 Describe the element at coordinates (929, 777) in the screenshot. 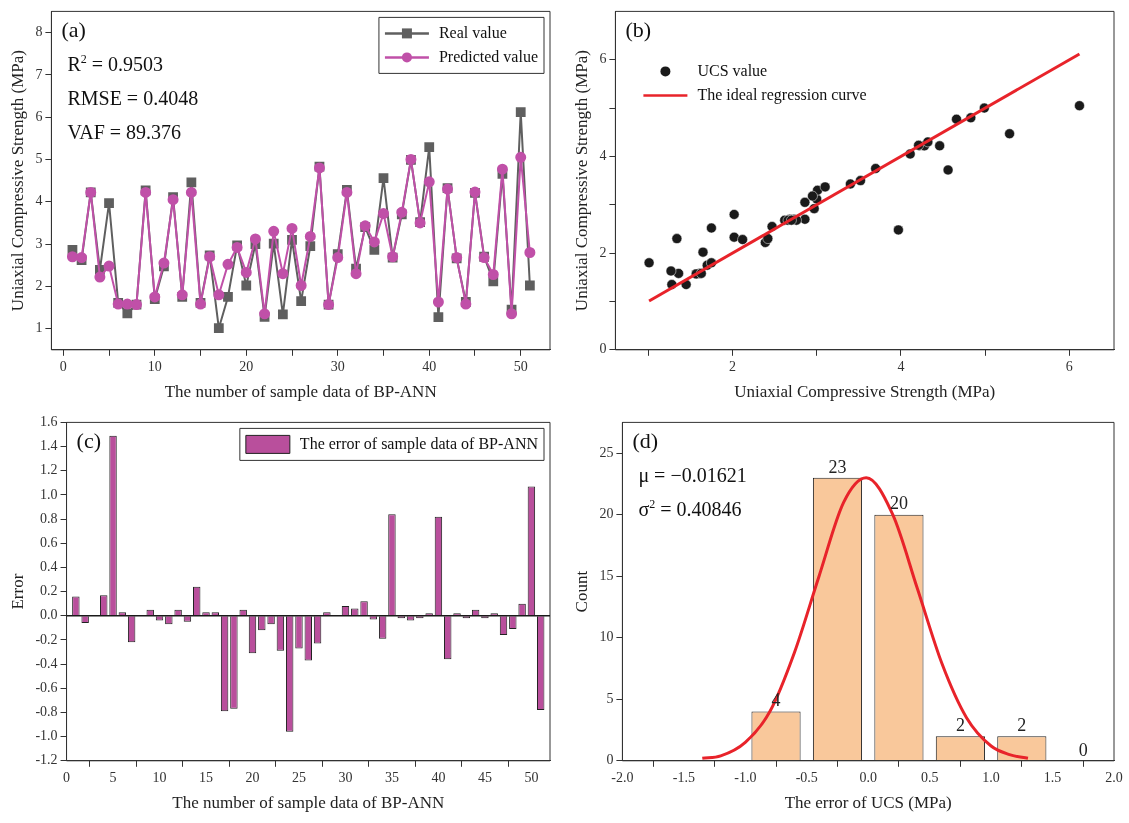

I see `x-tick-label: 0.5` at that location.